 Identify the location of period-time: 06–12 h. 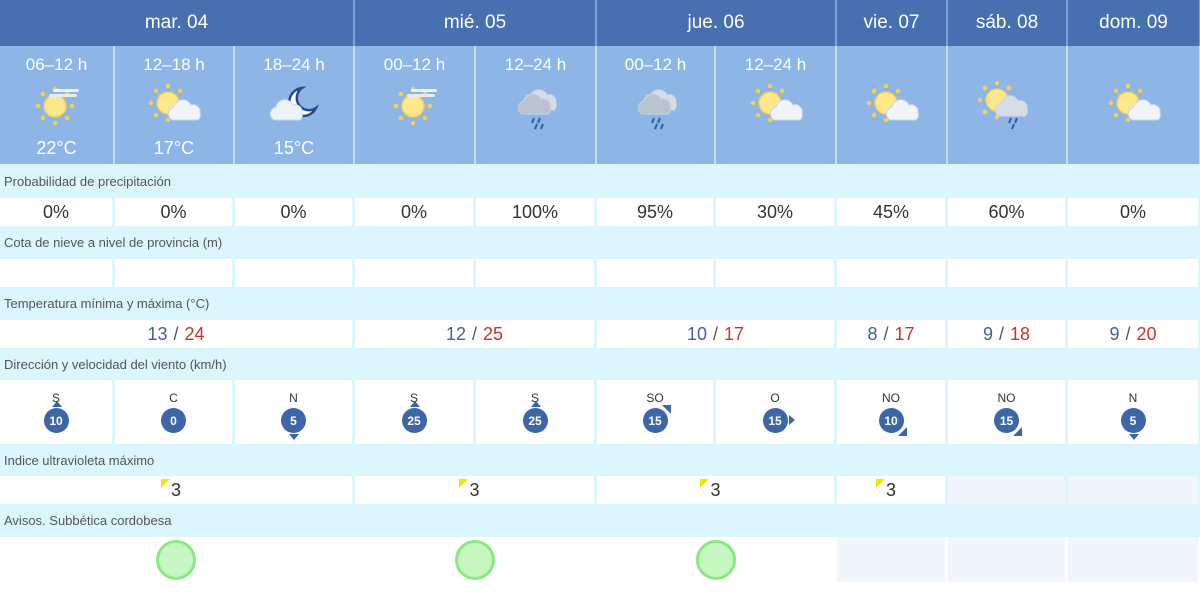
(56, 64).